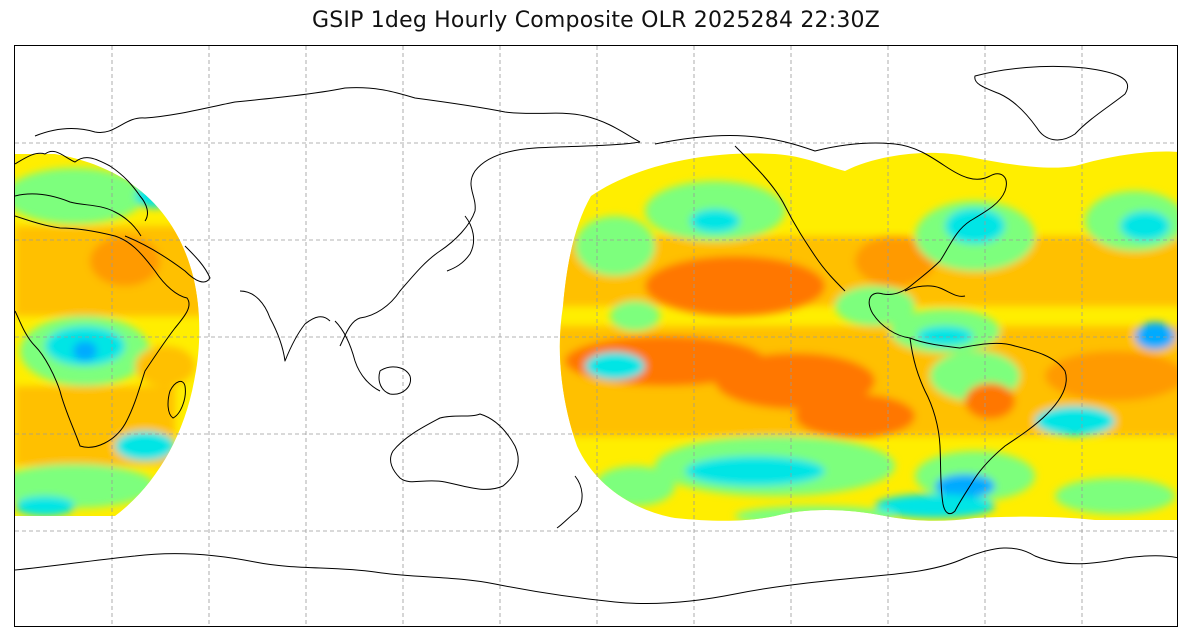  What do you see at coordinates (454, 451) in the screenshot?
I see `coastline-australia` at bounding box center [454, 451].